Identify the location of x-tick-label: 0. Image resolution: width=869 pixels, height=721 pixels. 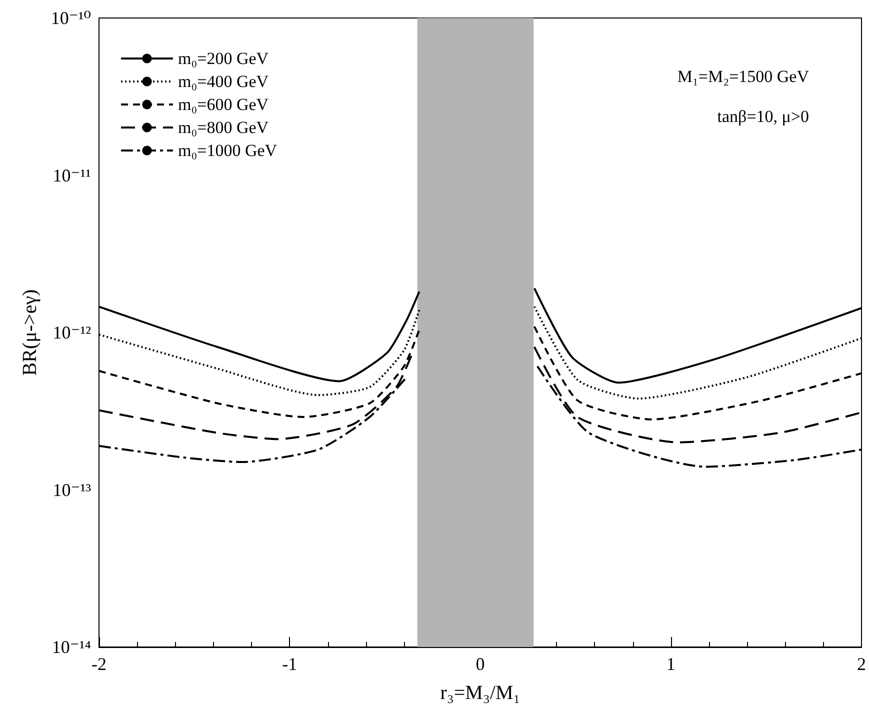
(480, 664).